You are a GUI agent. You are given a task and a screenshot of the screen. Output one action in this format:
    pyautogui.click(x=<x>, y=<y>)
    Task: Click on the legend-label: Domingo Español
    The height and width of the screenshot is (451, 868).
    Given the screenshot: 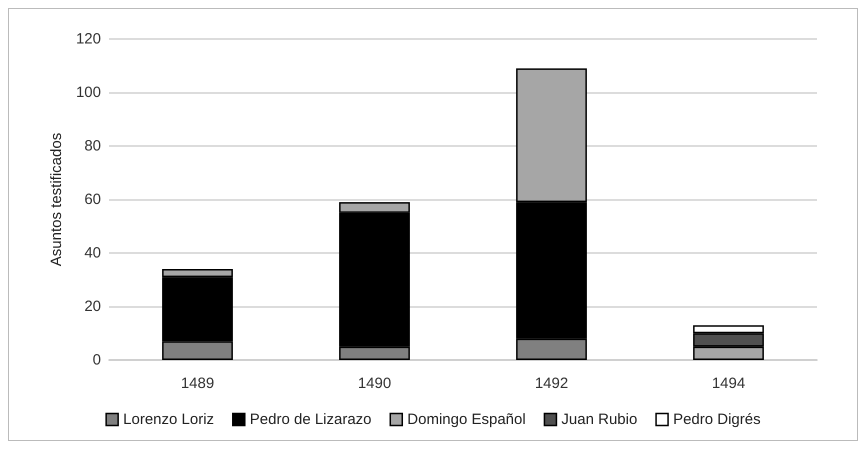 What is the action you would take?
    pyautogui.click(x=466, y=419)
    